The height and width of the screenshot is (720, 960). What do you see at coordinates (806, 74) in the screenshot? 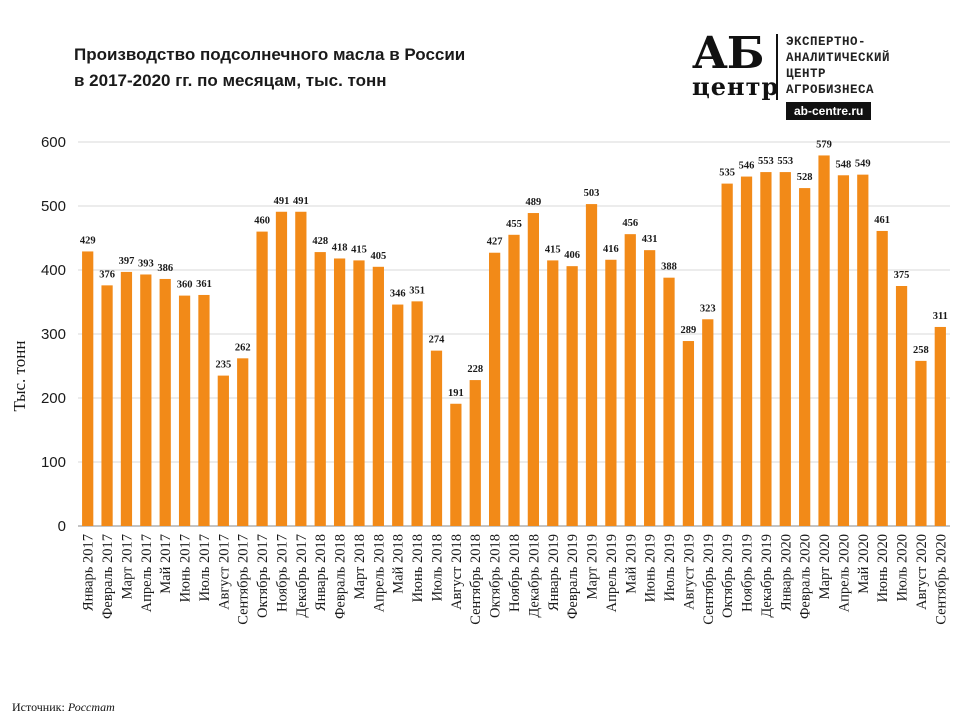
I see `logo-tagline-line: ЦЕНТР` at bounding box center [806, 74].